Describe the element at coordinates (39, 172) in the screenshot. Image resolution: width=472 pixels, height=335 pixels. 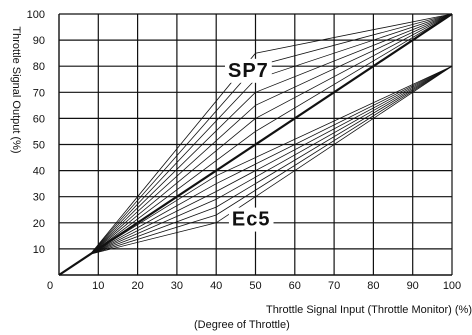
I see `y-tick-label: 40` at that location.